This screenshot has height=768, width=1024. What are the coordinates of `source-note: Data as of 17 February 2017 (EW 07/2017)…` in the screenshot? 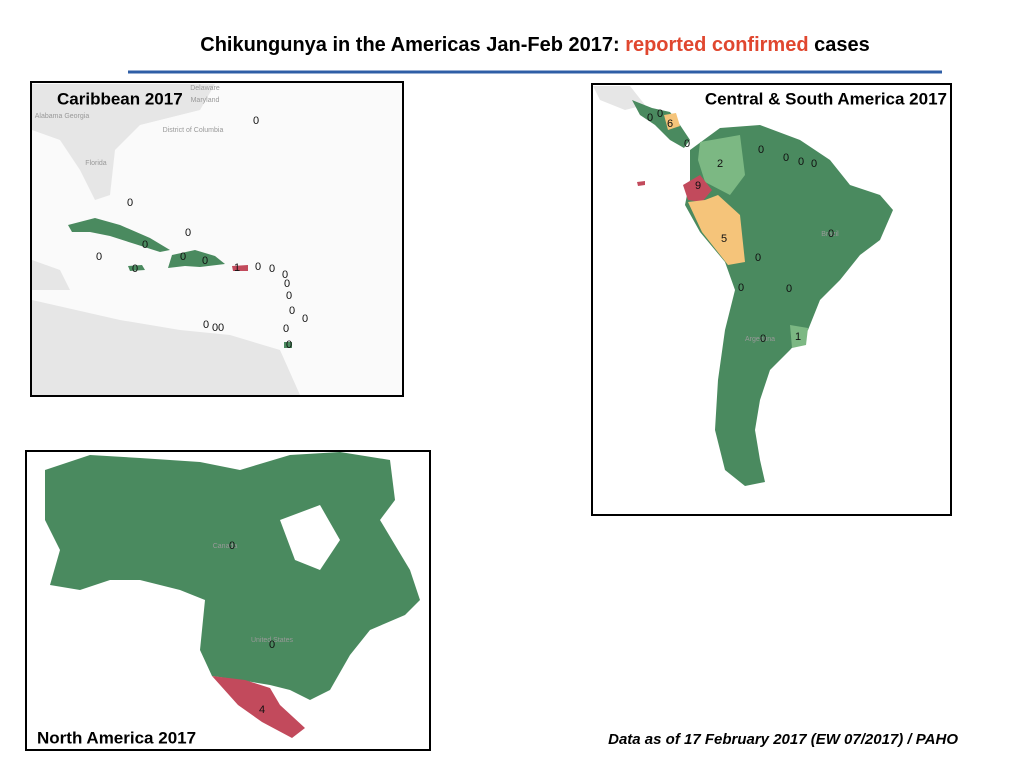 It's located at (783, 739).